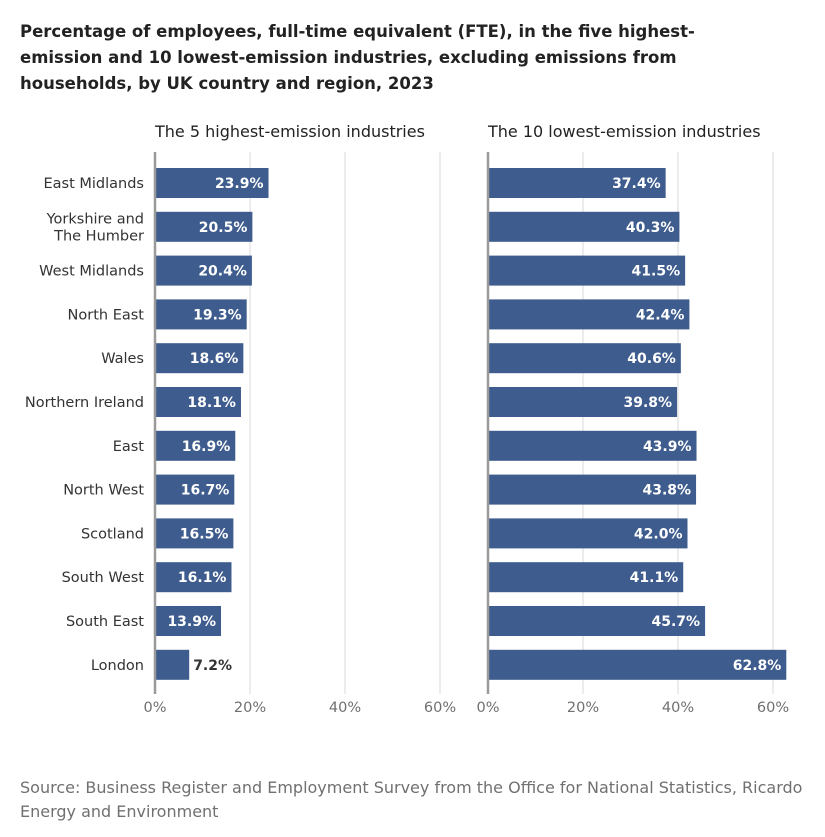 The height and width of the screenshot is (837, 825). Describe the element at coordinates (624, 131) in the screenshot. I see `panel-title: The 10 lowest-emission industries` at that location.